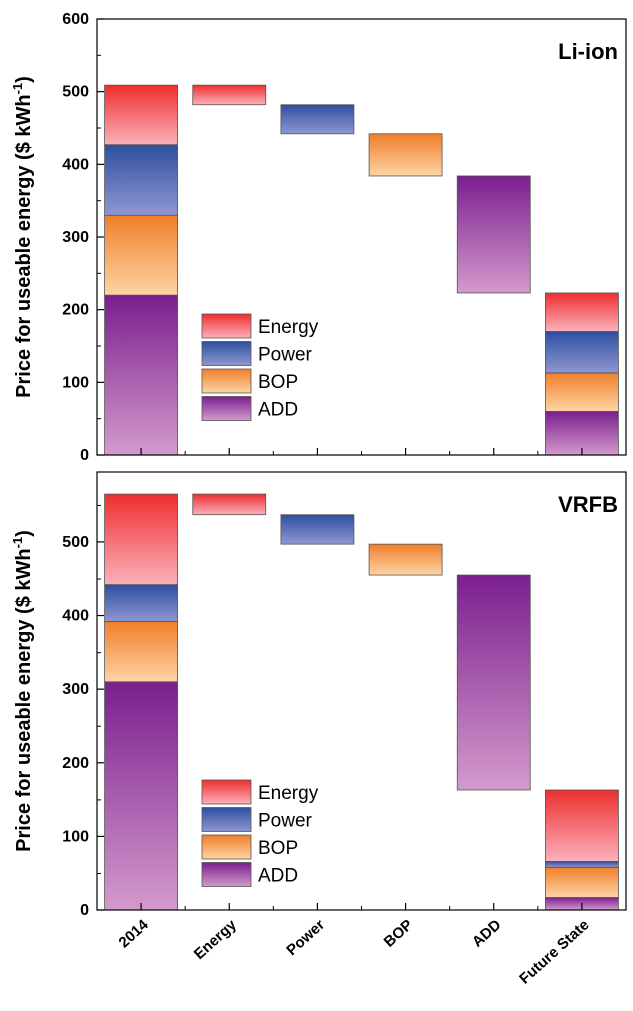 Image resolution: width=633 pixels, height=1011 pixels. I want to click on x-category-label: Future State, so click(554, 951).